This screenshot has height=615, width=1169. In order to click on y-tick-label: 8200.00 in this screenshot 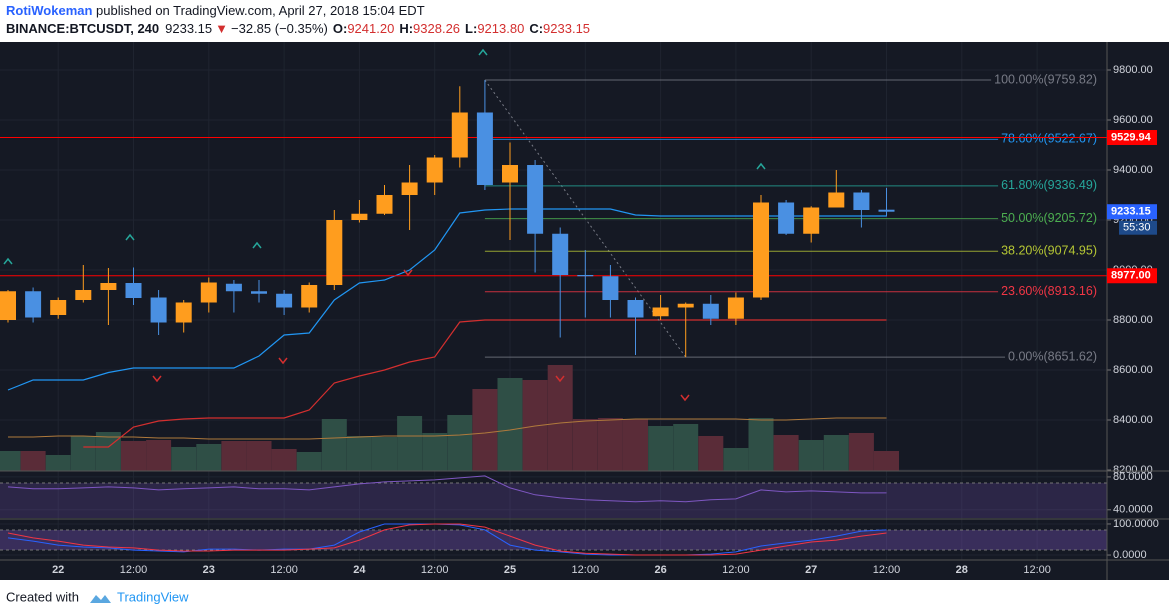, I will do `click(1133, 470)`.